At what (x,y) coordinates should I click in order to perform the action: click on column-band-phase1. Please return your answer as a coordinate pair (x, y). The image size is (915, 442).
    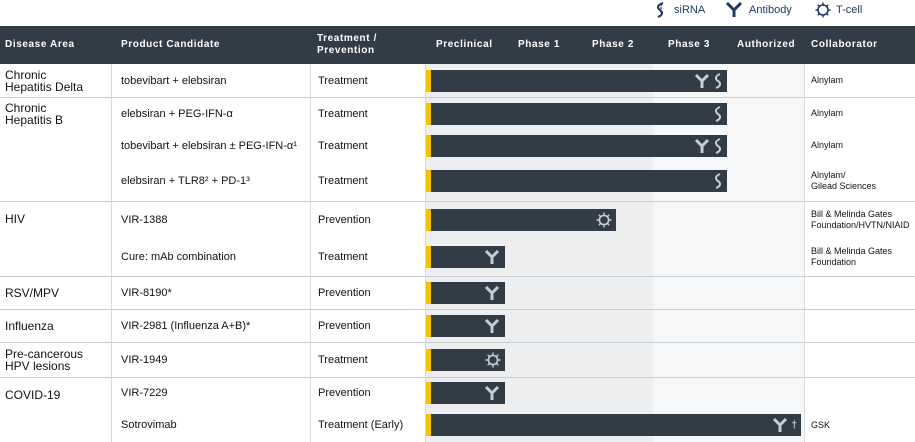
    Looking at the image, I should click on (539, 253).